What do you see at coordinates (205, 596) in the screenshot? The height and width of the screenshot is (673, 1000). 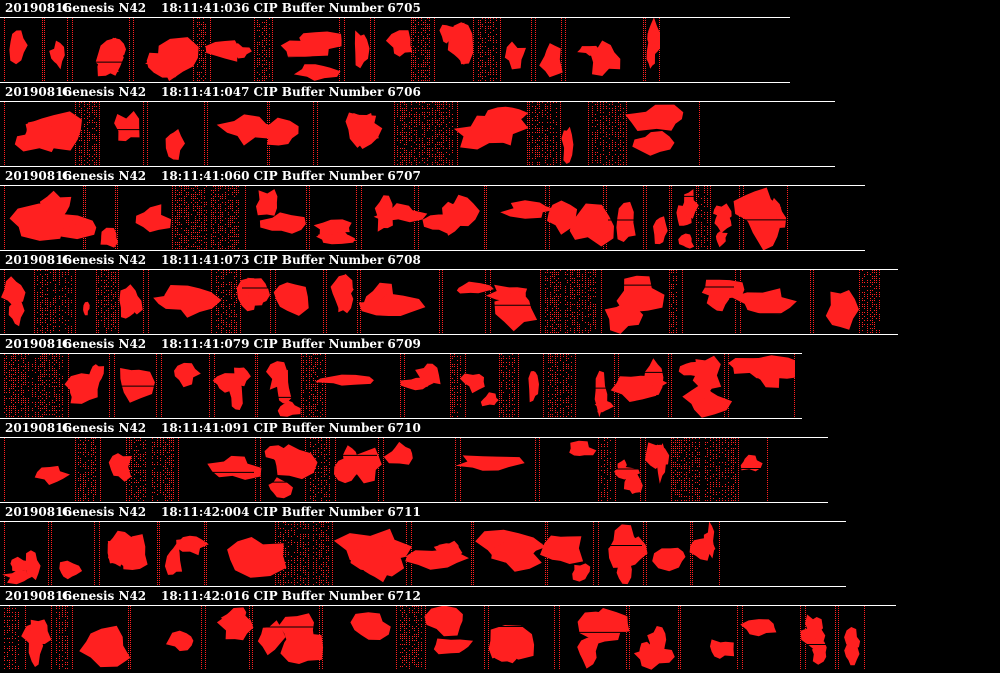 I see `buffer-time: 18:11:42:016` at bounding box center [205, 596].